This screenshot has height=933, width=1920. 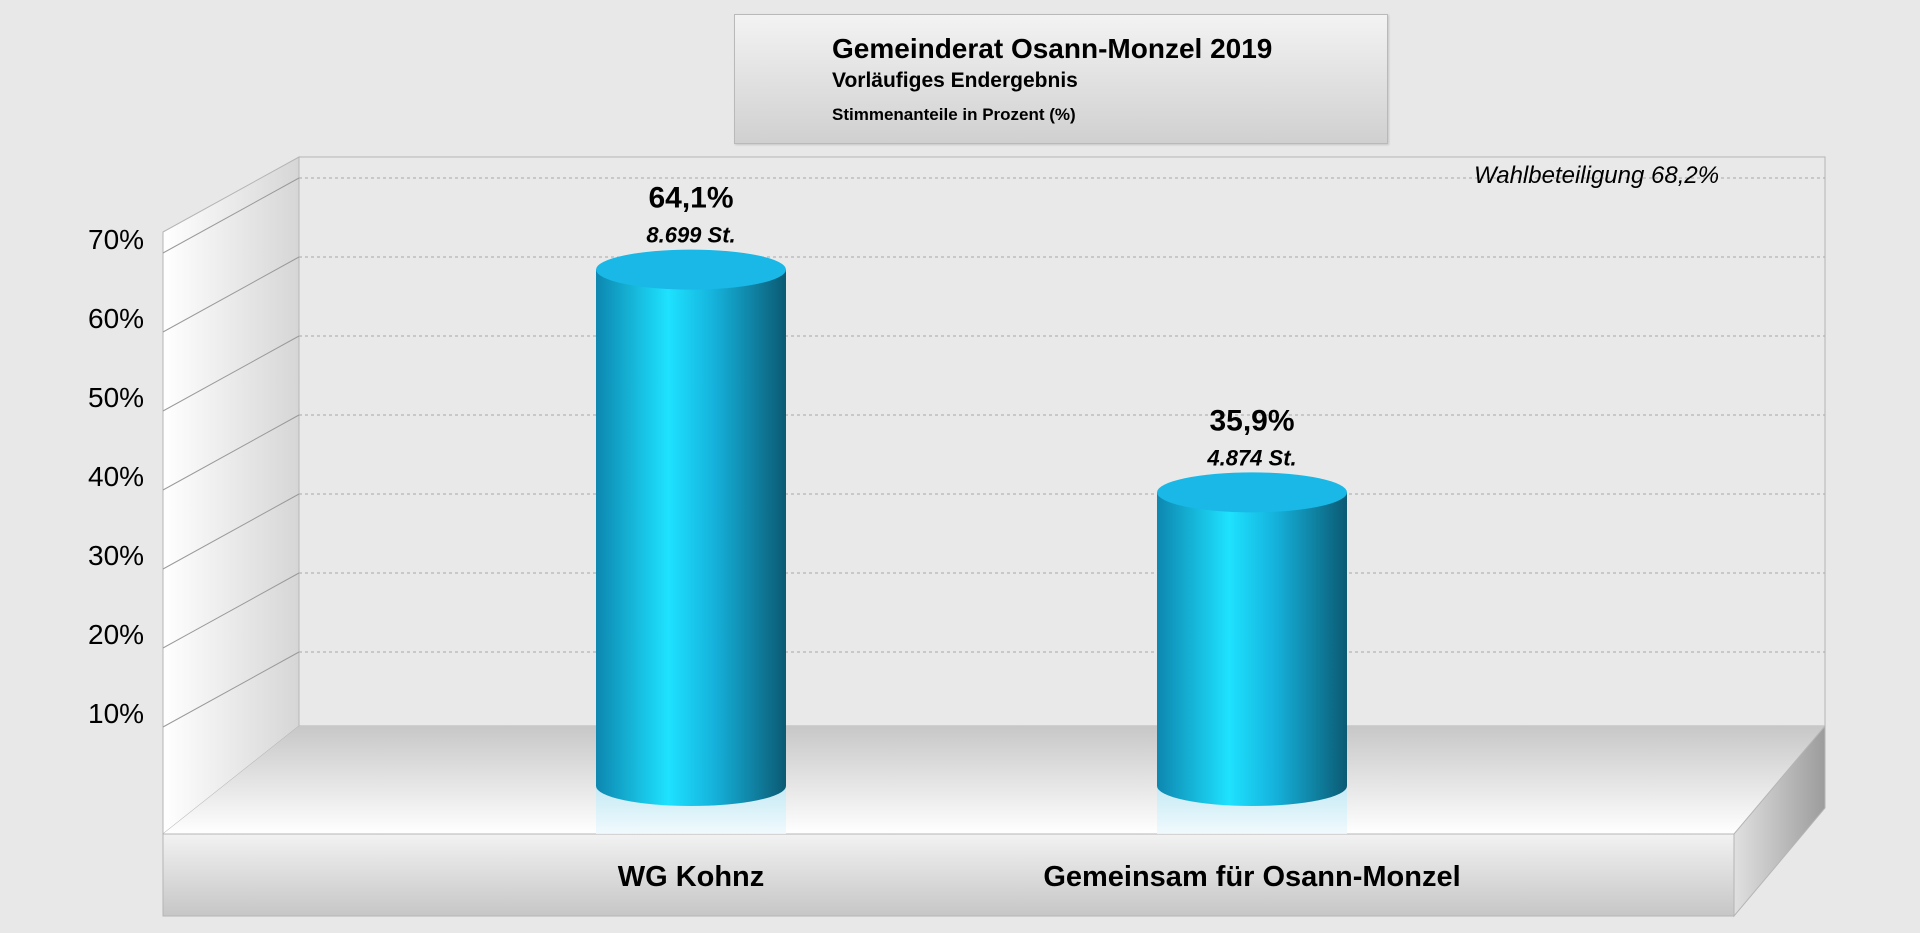 What do you see at coordinates (1251, 877) in the screenshot?
I see `category-label: Gemeinsam für Osann-Monzel` at bounding box center [1251, 877].